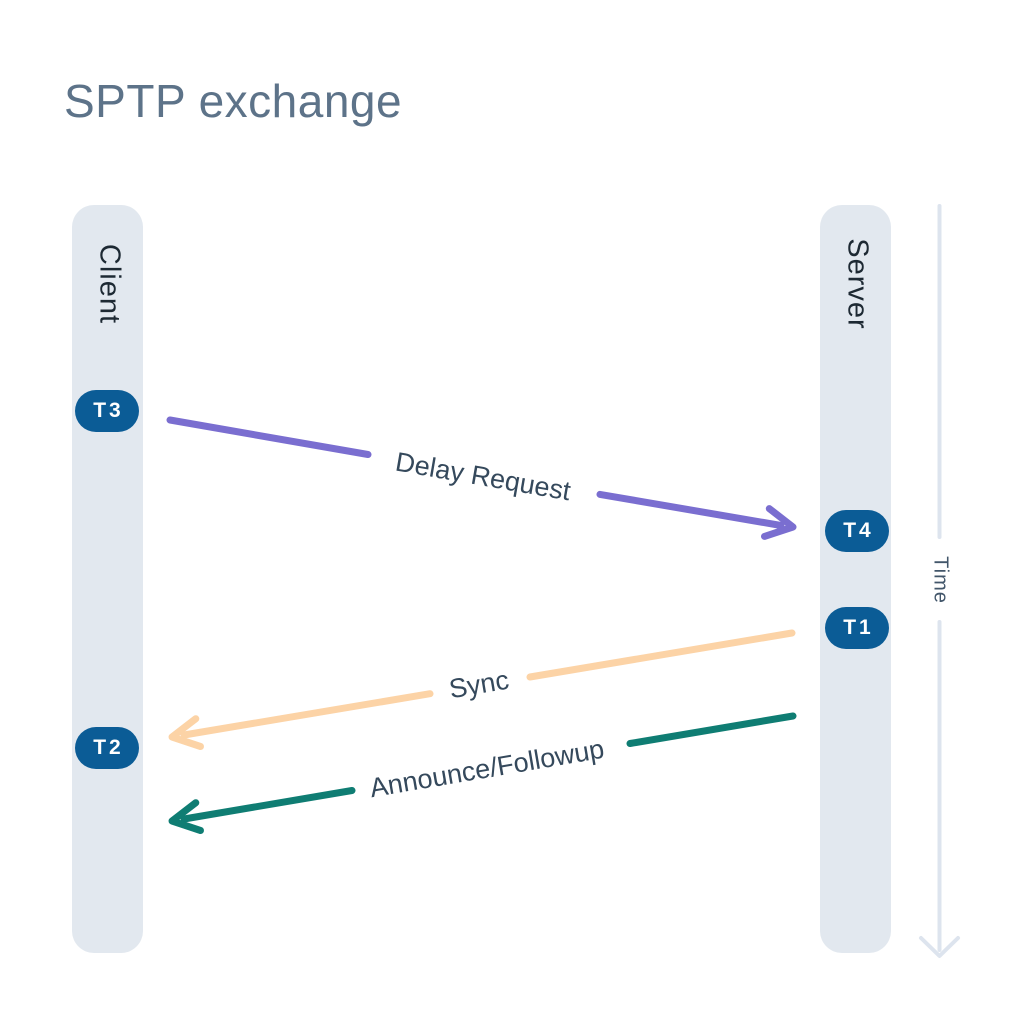  I want to click on timestamp-badge-t1-label: T1, so click(858, 627).